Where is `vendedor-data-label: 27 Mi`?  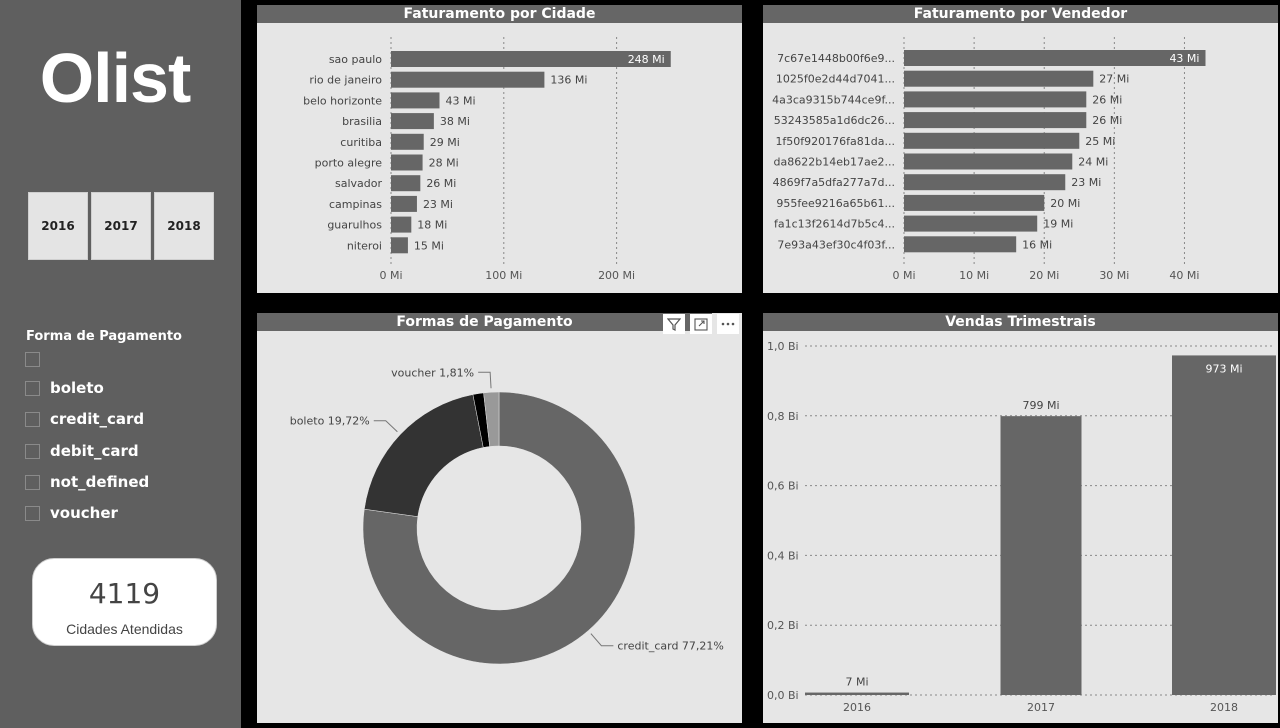
vendedor-data-label: 27 Mi is located at coordinates (1114, 79).